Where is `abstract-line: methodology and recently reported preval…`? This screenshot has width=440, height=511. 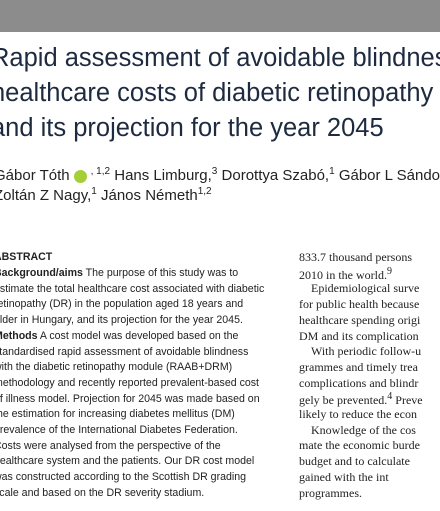
abstract-line: methodology and recently reported preval… is located at coordinates (129, 383).